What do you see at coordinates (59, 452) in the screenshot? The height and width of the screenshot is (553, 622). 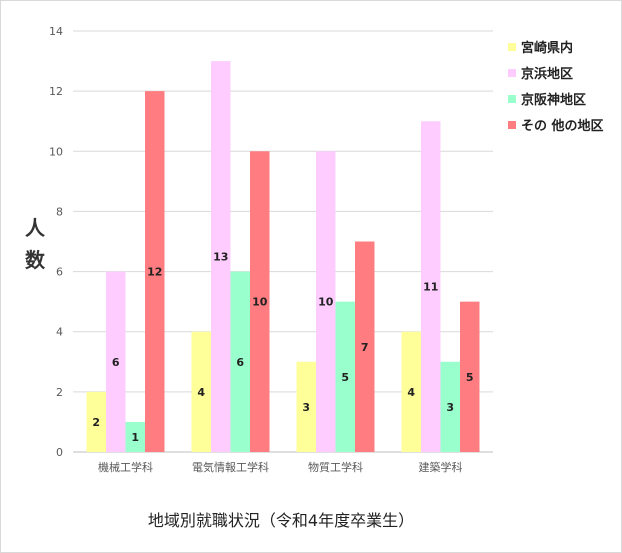 I see `y-tick-label: 0` at bounding box center [59, 452].